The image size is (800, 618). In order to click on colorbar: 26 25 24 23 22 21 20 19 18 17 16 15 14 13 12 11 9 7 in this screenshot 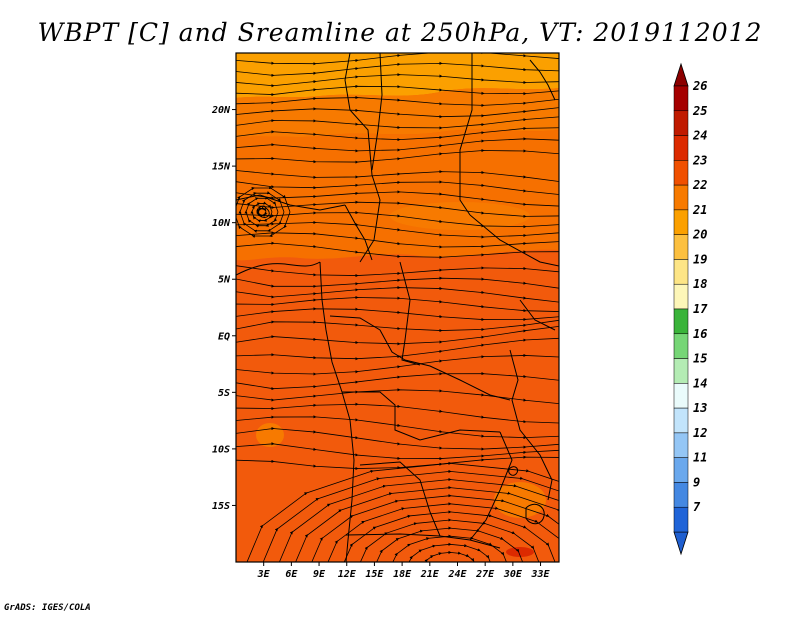, I will do `click(690, 309)`.